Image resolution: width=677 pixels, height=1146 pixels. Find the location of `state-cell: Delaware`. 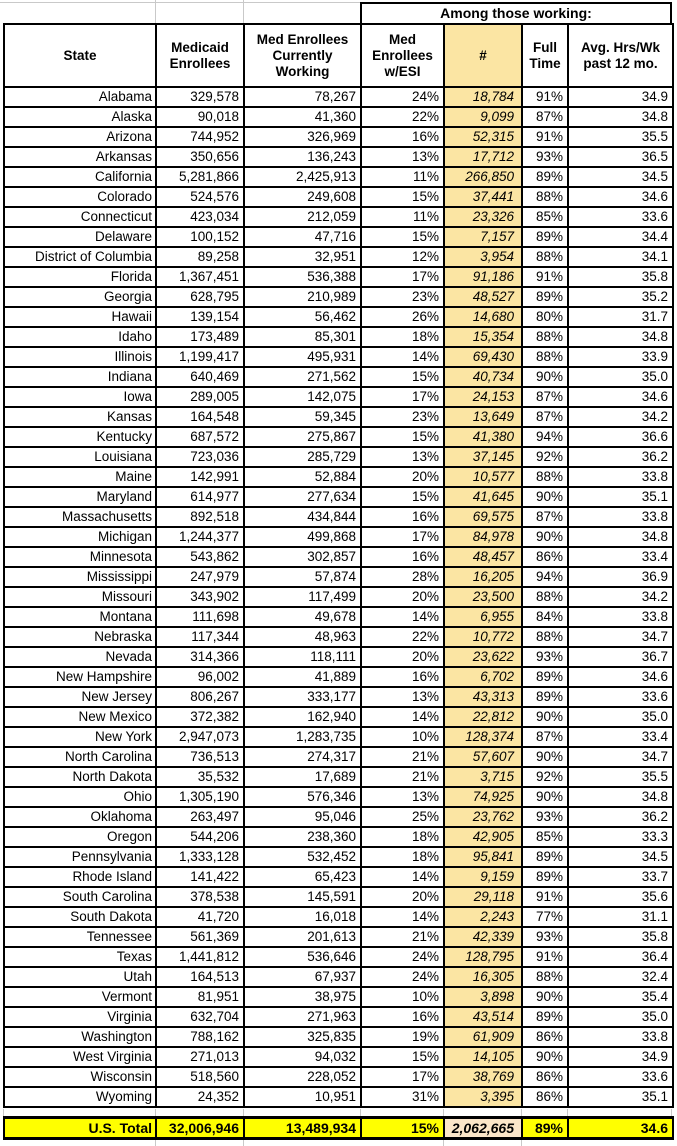

state-cell: Delaware is located at coordinates (80, 237).